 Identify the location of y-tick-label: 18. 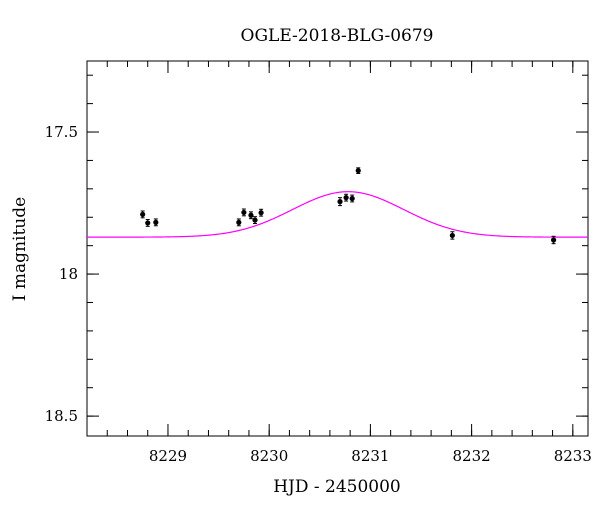
(68, 274).